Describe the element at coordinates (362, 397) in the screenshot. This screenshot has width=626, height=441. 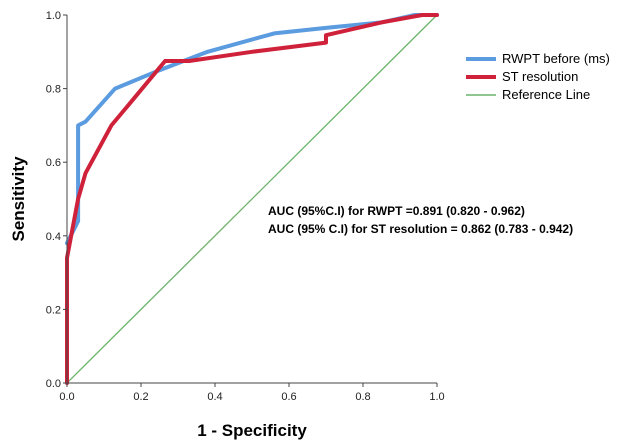
I see `x-tick-label: 0.8` at that location.